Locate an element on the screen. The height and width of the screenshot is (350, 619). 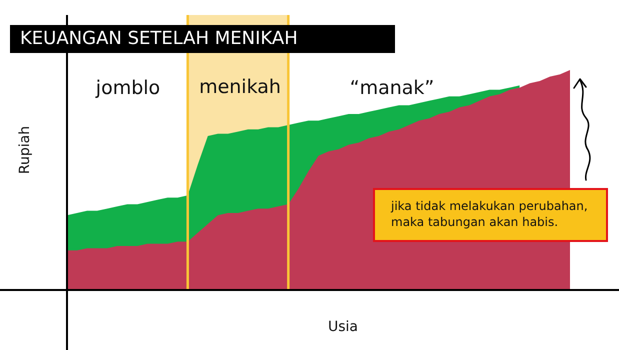
y-axis-title: Rupiah is located at coordinates (25, 150).